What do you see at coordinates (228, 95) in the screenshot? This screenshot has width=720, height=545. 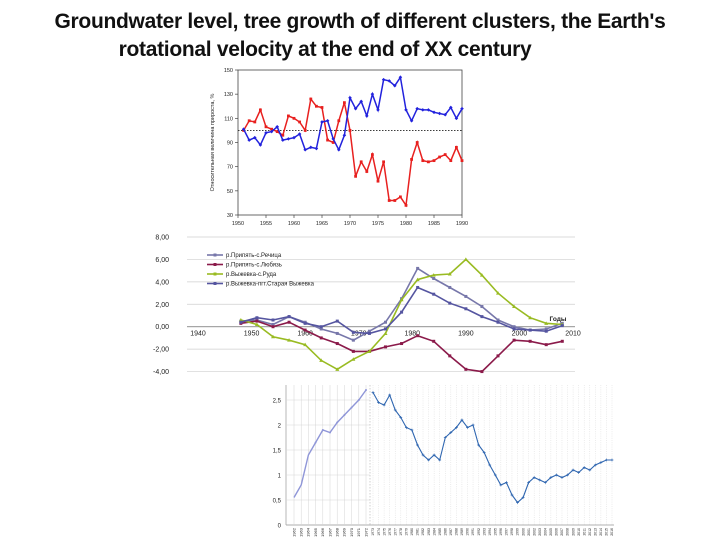 I see `y-tick-label: 130` at bounding box center [228, 95].